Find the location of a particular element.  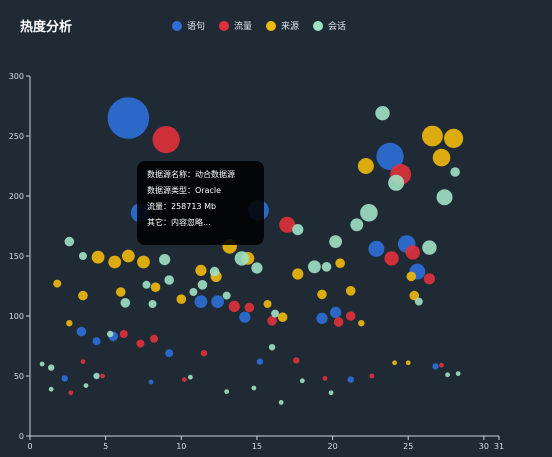

legend-item-traffic: 流量 is located at coordinates (235, 25).